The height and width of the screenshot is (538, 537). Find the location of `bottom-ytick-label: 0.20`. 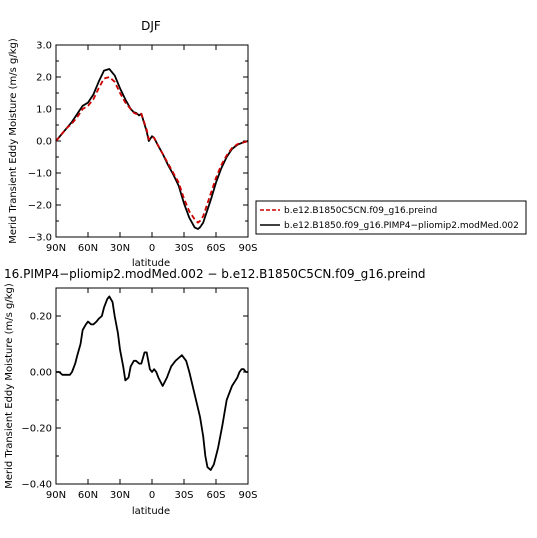

bottom-ytick-label: 0.20 is located at coordinates (41, 317).